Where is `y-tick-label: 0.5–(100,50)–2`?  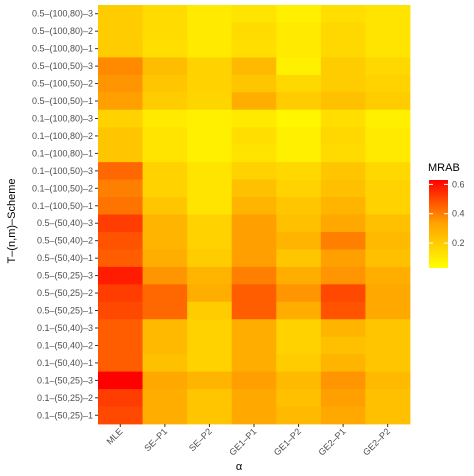
y-tick-label: 0.5–(100,50)–2 is located at coordinates (62, 84).